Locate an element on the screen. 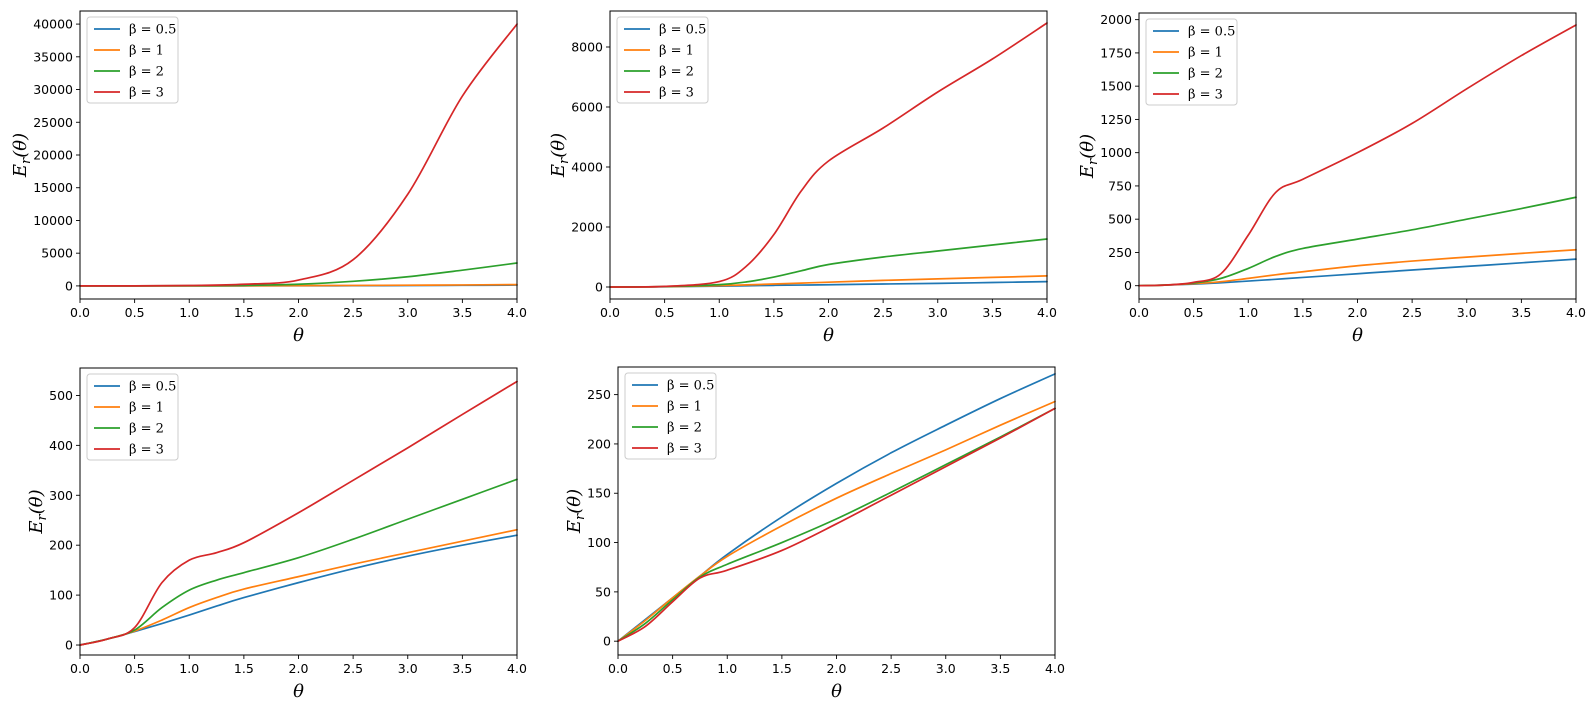  y-tick-label: 200 is located at coordinates (599, 443).